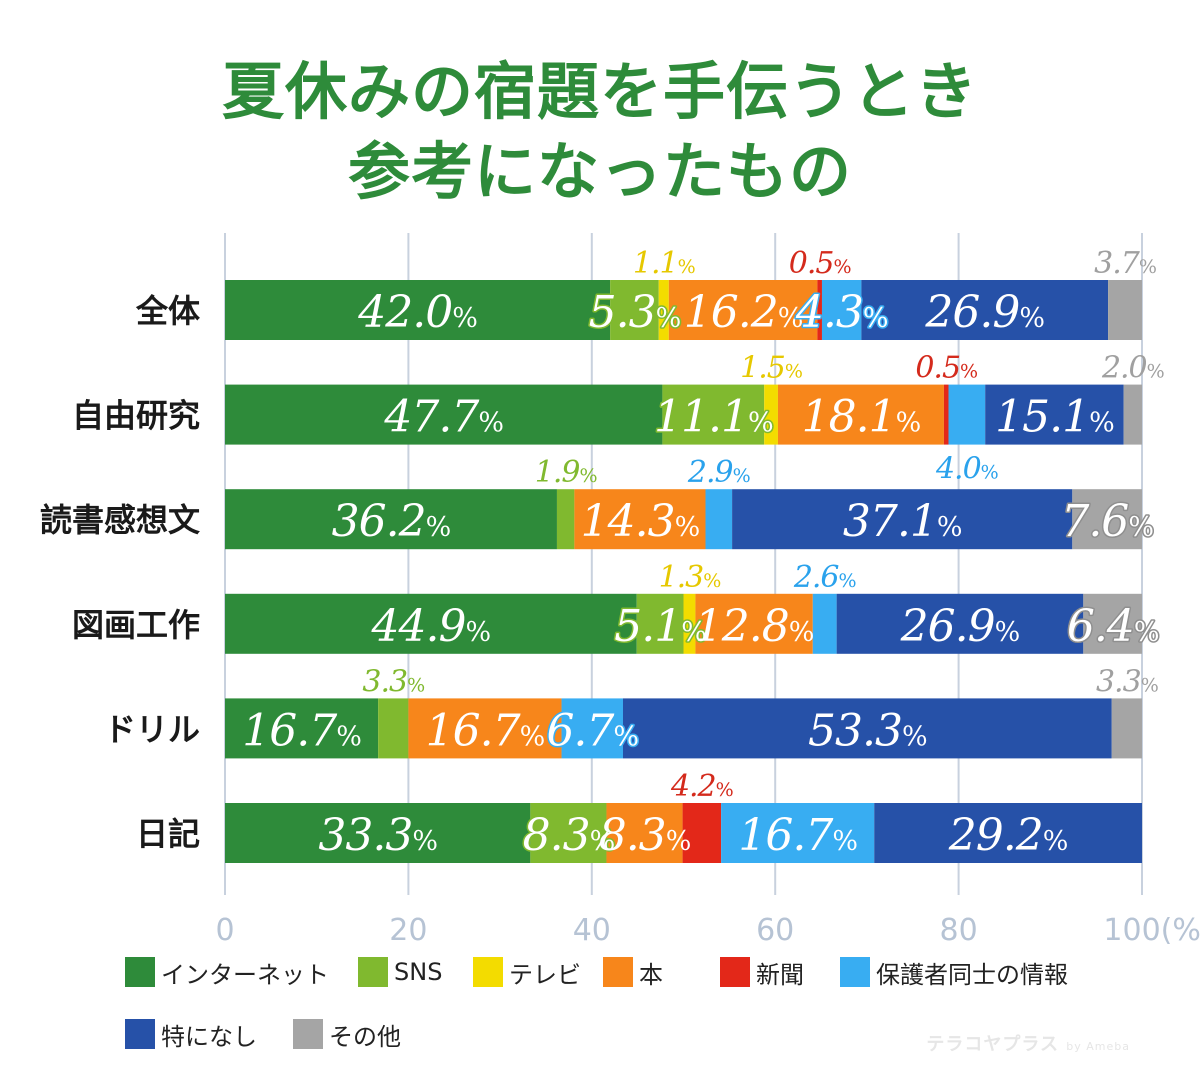  Describe the element at coordinates (972, 974) in the screenshot. I see `legend-label: 保護者同士の情報` at that location.